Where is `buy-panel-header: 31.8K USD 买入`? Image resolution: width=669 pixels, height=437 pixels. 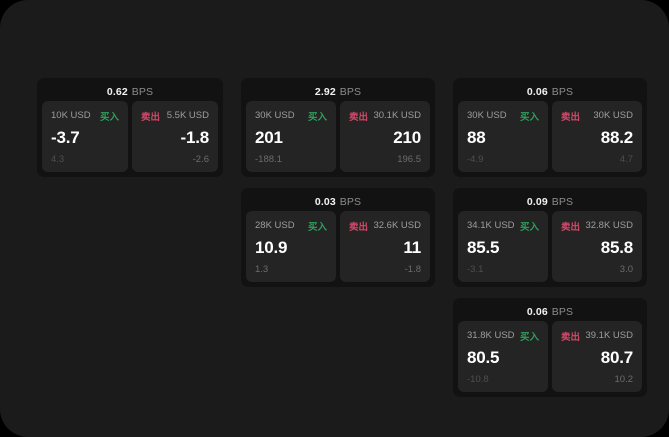 buy-panel-header: 31.8K USD 买入 is located at coordinates (503, 336).